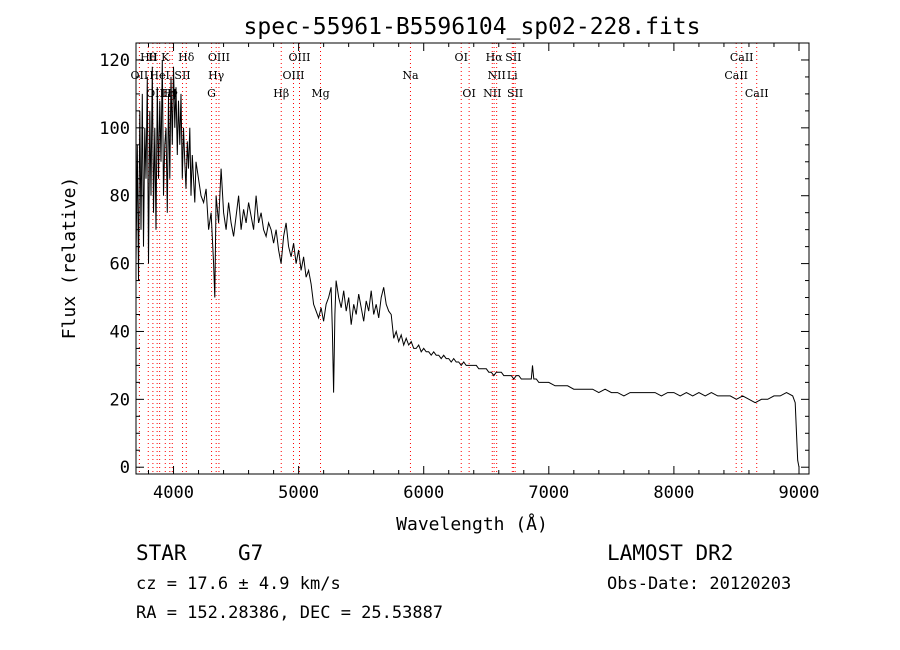 This screenshot has width=900, height=650. I want to click on x-tick-label: 6000, so click(423, 493).